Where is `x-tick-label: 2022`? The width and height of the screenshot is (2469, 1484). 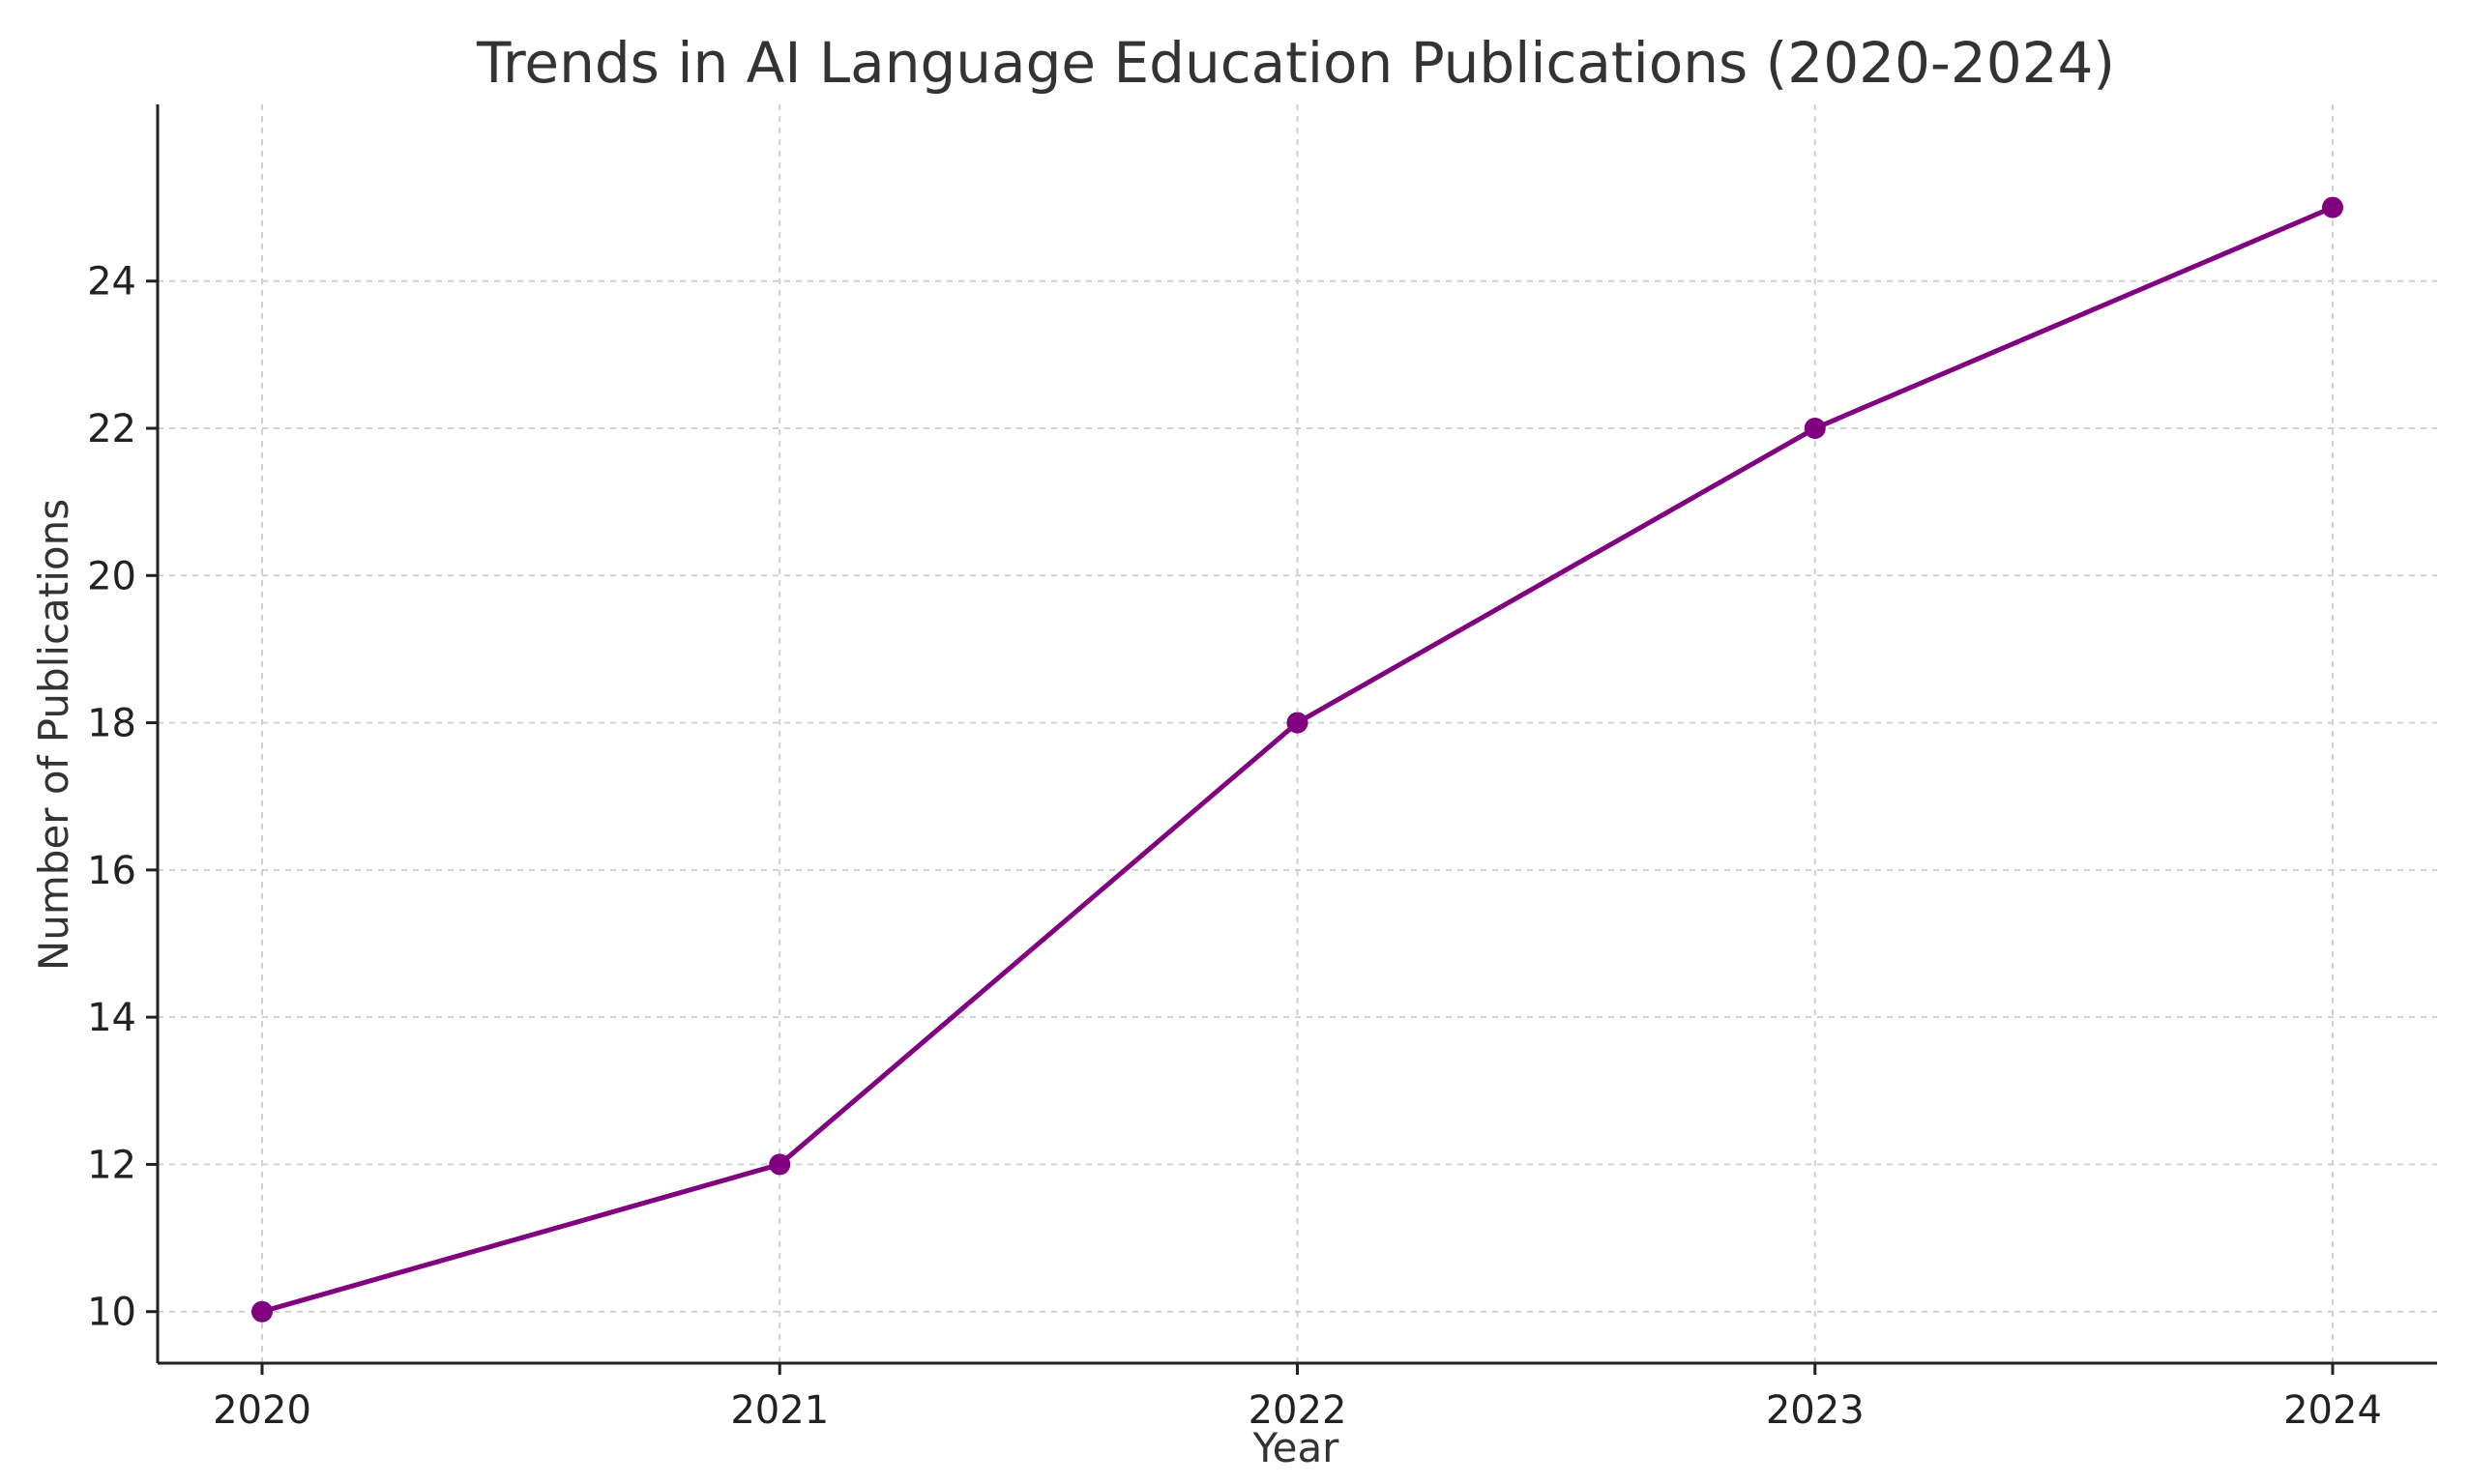 x-tick-label: 2022 is located at coordinates (1298, 1410).